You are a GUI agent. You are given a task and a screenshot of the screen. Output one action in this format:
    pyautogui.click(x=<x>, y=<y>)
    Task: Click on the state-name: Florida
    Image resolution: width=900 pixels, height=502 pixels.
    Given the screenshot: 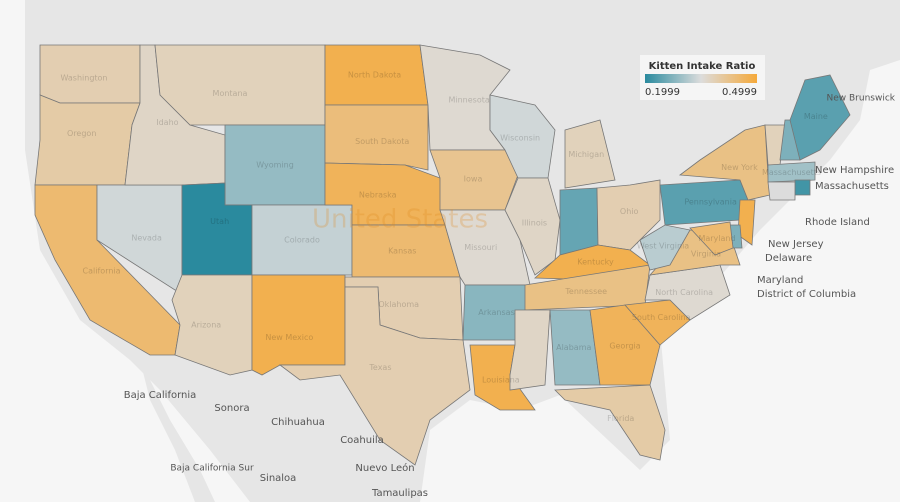 What is the action you would take?
    pyautogui.click(x=620, y=418)
    